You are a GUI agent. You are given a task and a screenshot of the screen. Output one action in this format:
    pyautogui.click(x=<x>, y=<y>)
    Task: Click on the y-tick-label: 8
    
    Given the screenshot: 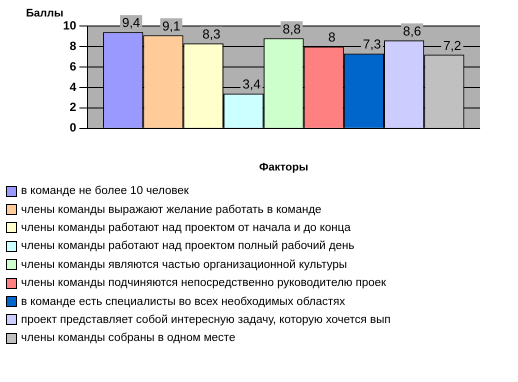 What is the action you would take?
    pyautogui.click(x=73, y=45)
    